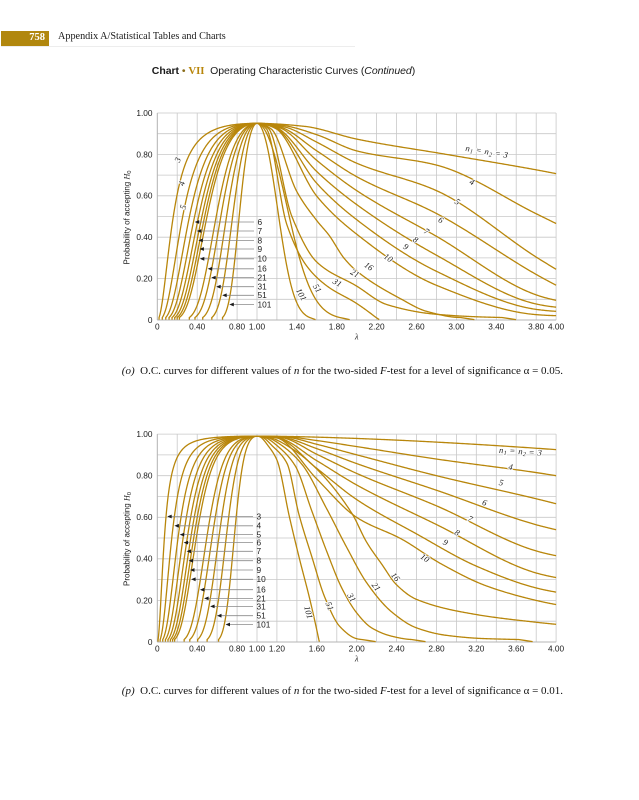  What do you see at coordinates (436, 648) in the screenshot?
I see `svg-text: 2.80` at bounding box center [436, 648].